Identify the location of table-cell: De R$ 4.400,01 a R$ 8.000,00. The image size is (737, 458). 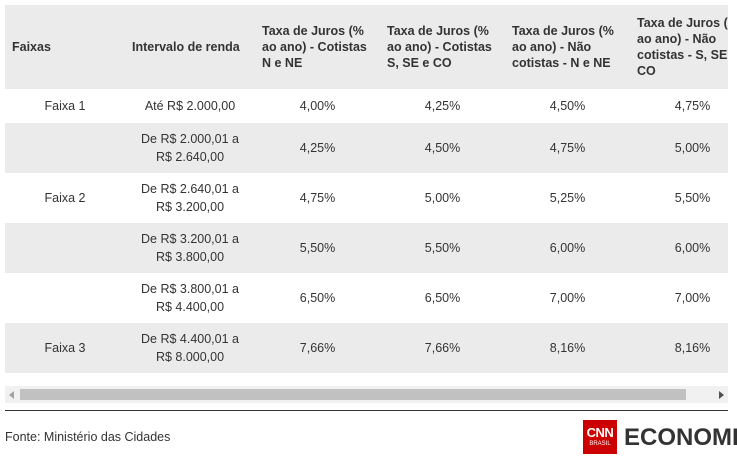
(190, 348).